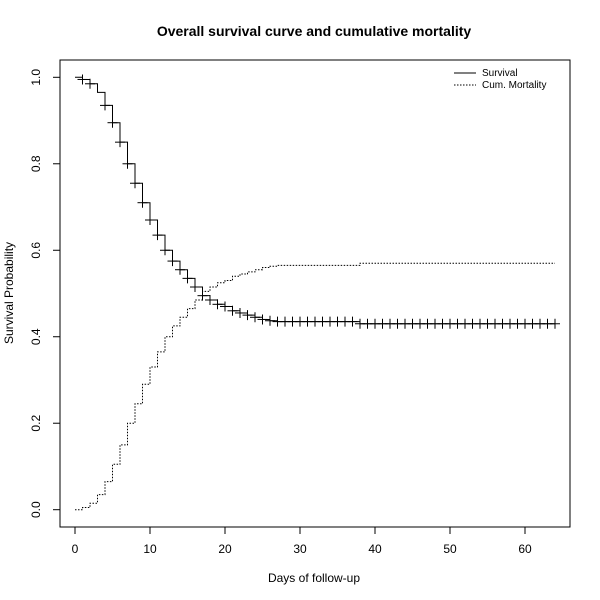  Describe the element at coordinates (75, 549) in the screenshot. I see `x-tick-label: 0` at that location.